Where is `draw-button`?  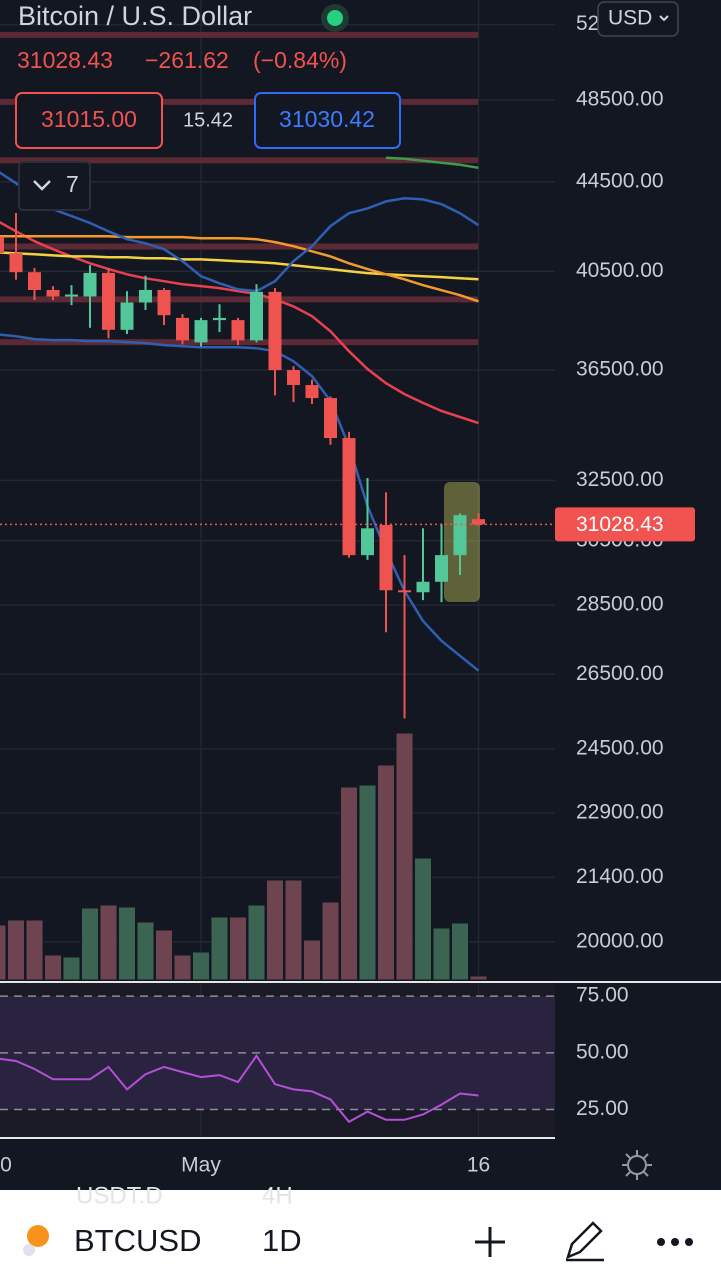 draw-button is located at coordinates (585, 1241).